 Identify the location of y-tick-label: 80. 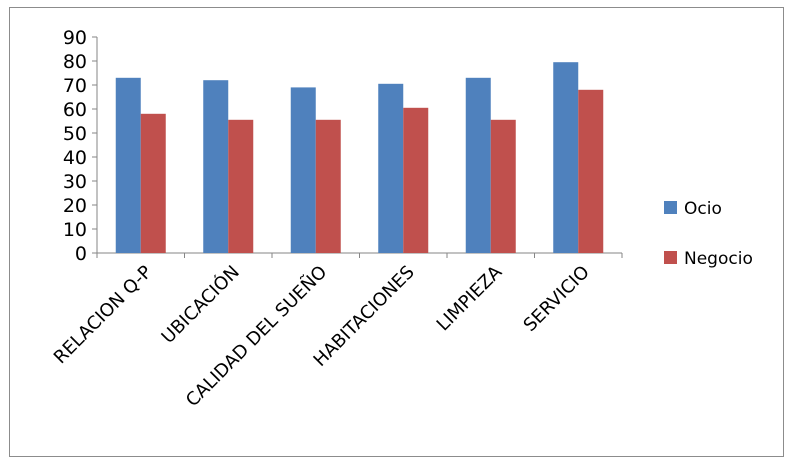
(75, 62).